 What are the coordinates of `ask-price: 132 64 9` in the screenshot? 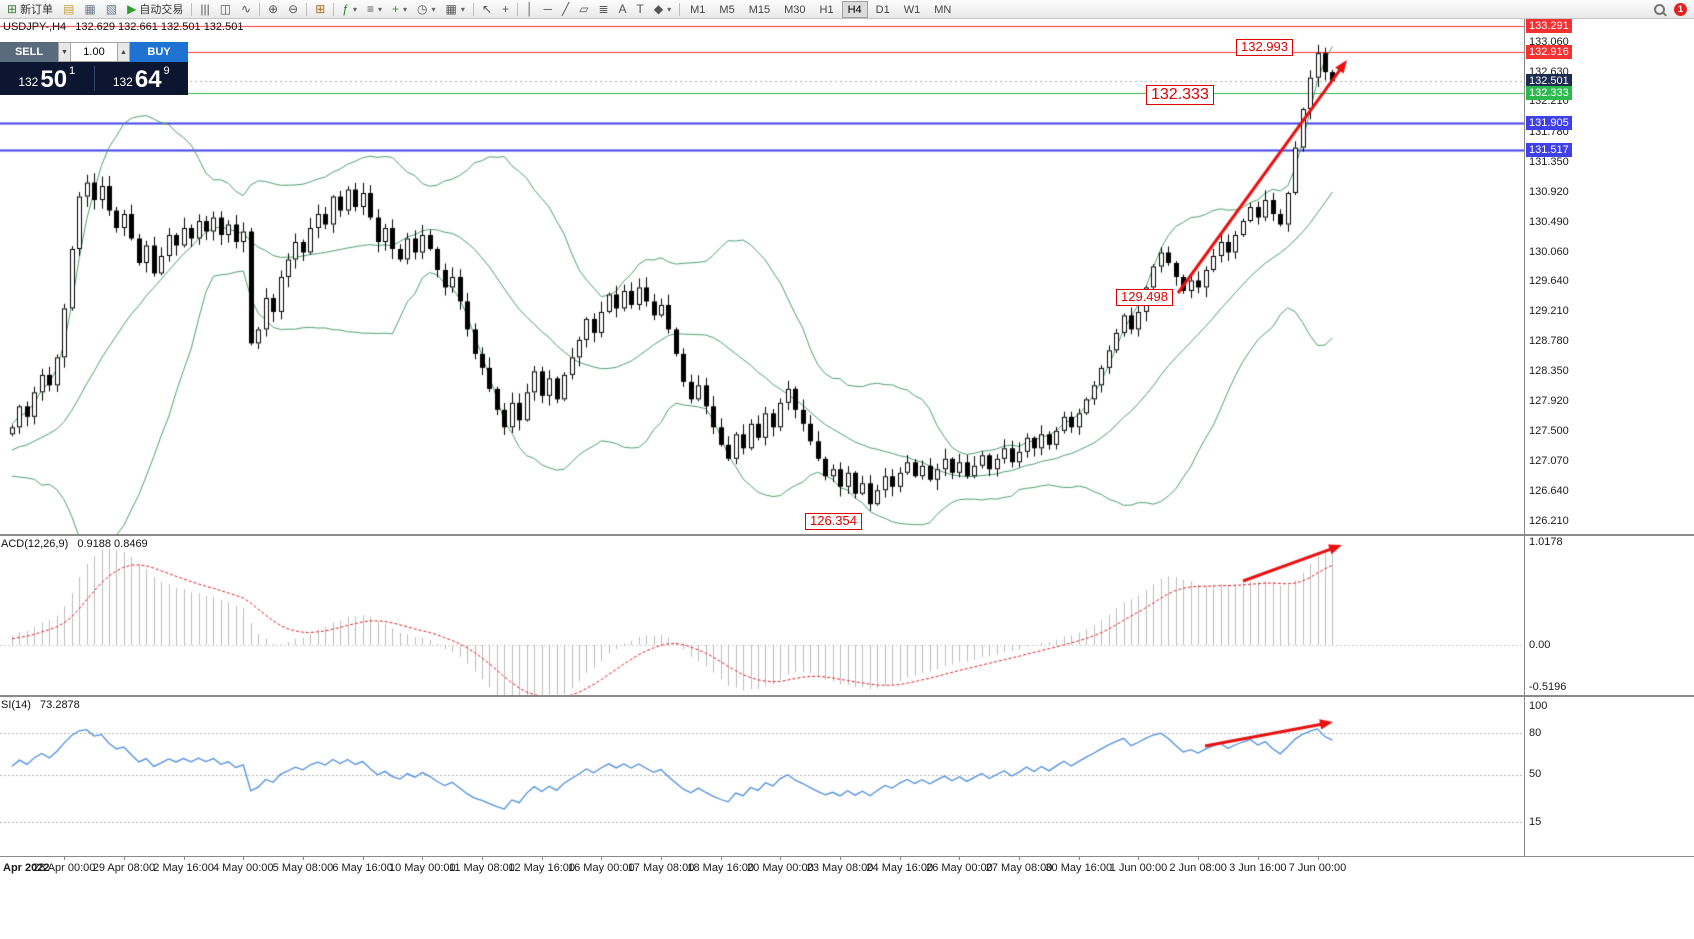 It's located at (142, 78).